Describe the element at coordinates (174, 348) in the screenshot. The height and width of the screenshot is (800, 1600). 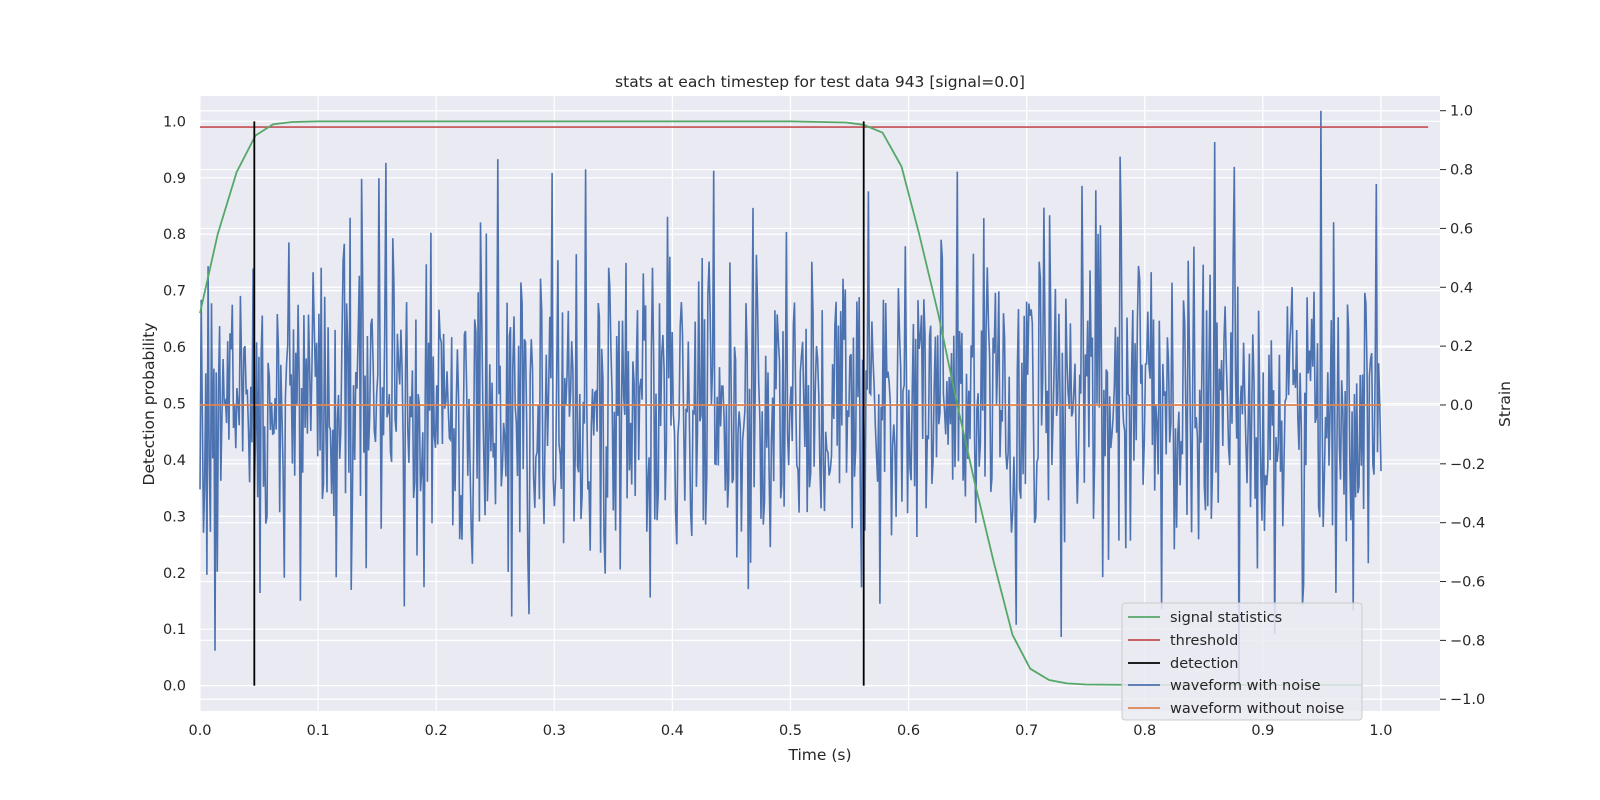
I see `y-tick-label-left: 0.6` at that location.